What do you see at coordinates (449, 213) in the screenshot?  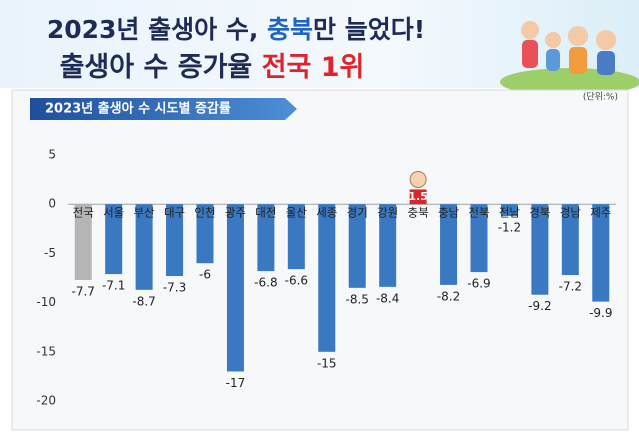 I see `x-tick-label: 충남` at bounding box center [449, 213].